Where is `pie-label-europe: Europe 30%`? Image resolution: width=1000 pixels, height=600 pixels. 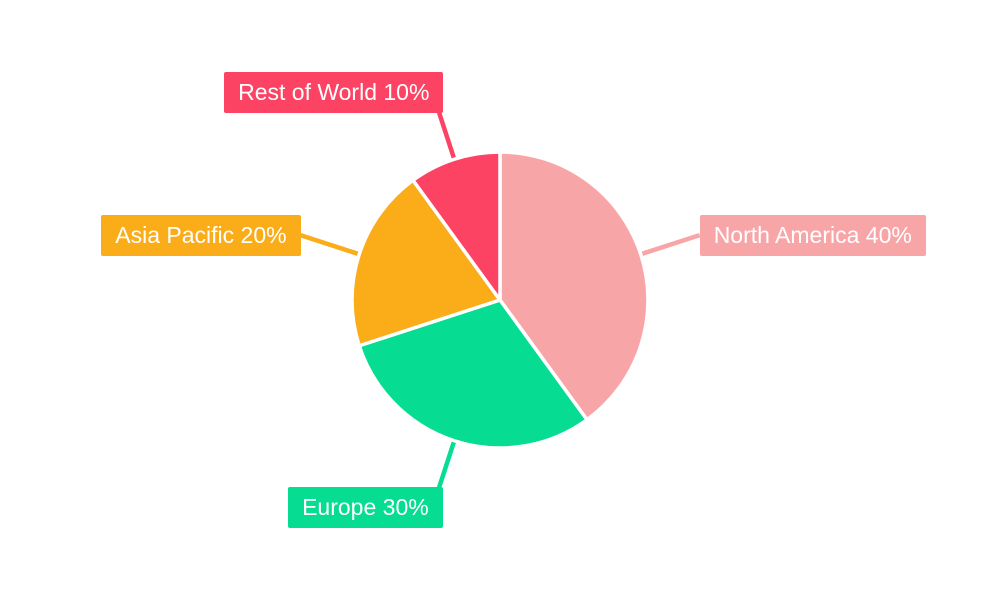 pie-label-europe: Europe 30% is located at coordinates (365, 508).